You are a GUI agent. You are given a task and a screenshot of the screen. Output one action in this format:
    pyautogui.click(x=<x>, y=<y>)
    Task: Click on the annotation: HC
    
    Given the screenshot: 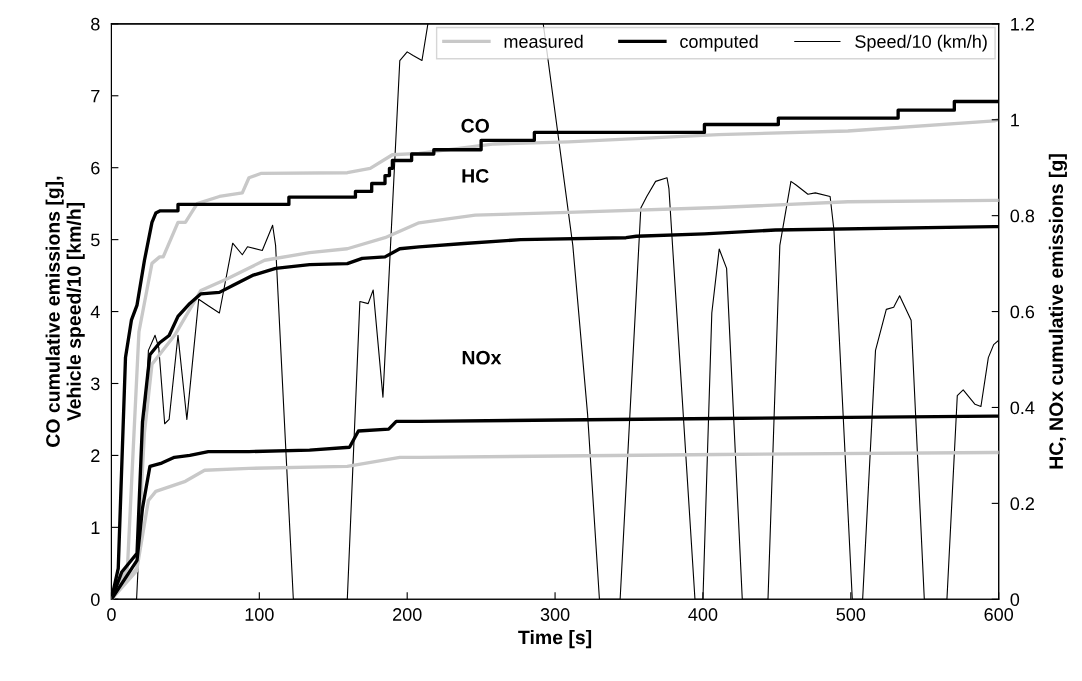 What is the action you would take?
    pyautogui.click(x=475, y=175)
    